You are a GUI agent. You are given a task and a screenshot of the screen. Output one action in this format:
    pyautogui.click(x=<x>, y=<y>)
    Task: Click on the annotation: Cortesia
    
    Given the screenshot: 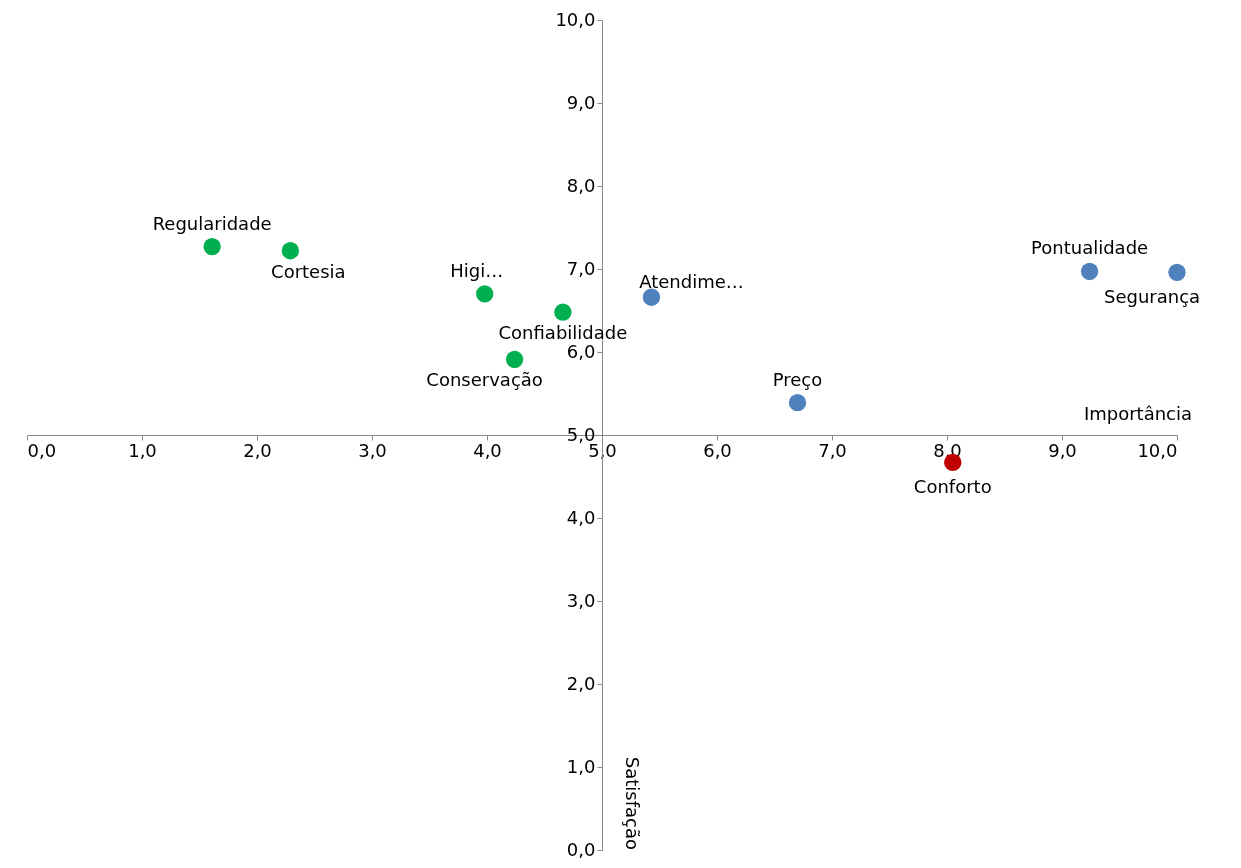 What is the action you would take?
    pyautogui.click(x=308, y=271)
    